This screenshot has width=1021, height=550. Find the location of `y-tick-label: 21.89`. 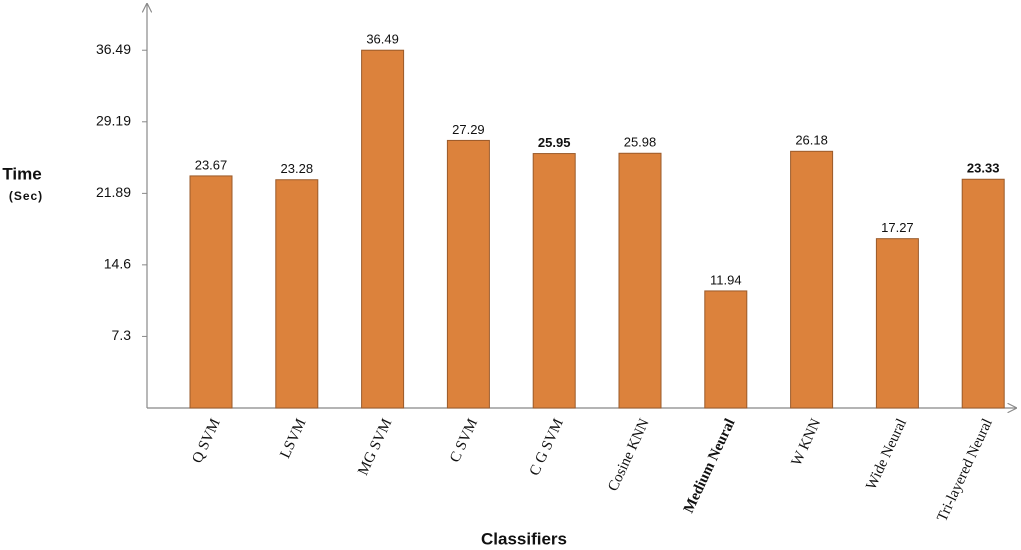

y-tick-label: 21.89 is located at coordinates (113, 192).